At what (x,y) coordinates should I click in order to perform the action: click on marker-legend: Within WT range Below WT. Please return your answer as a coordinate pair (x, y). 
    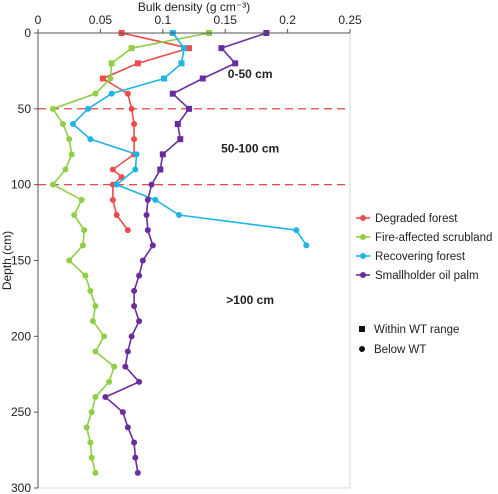
    Looking at the image, I should click on (409, 340).